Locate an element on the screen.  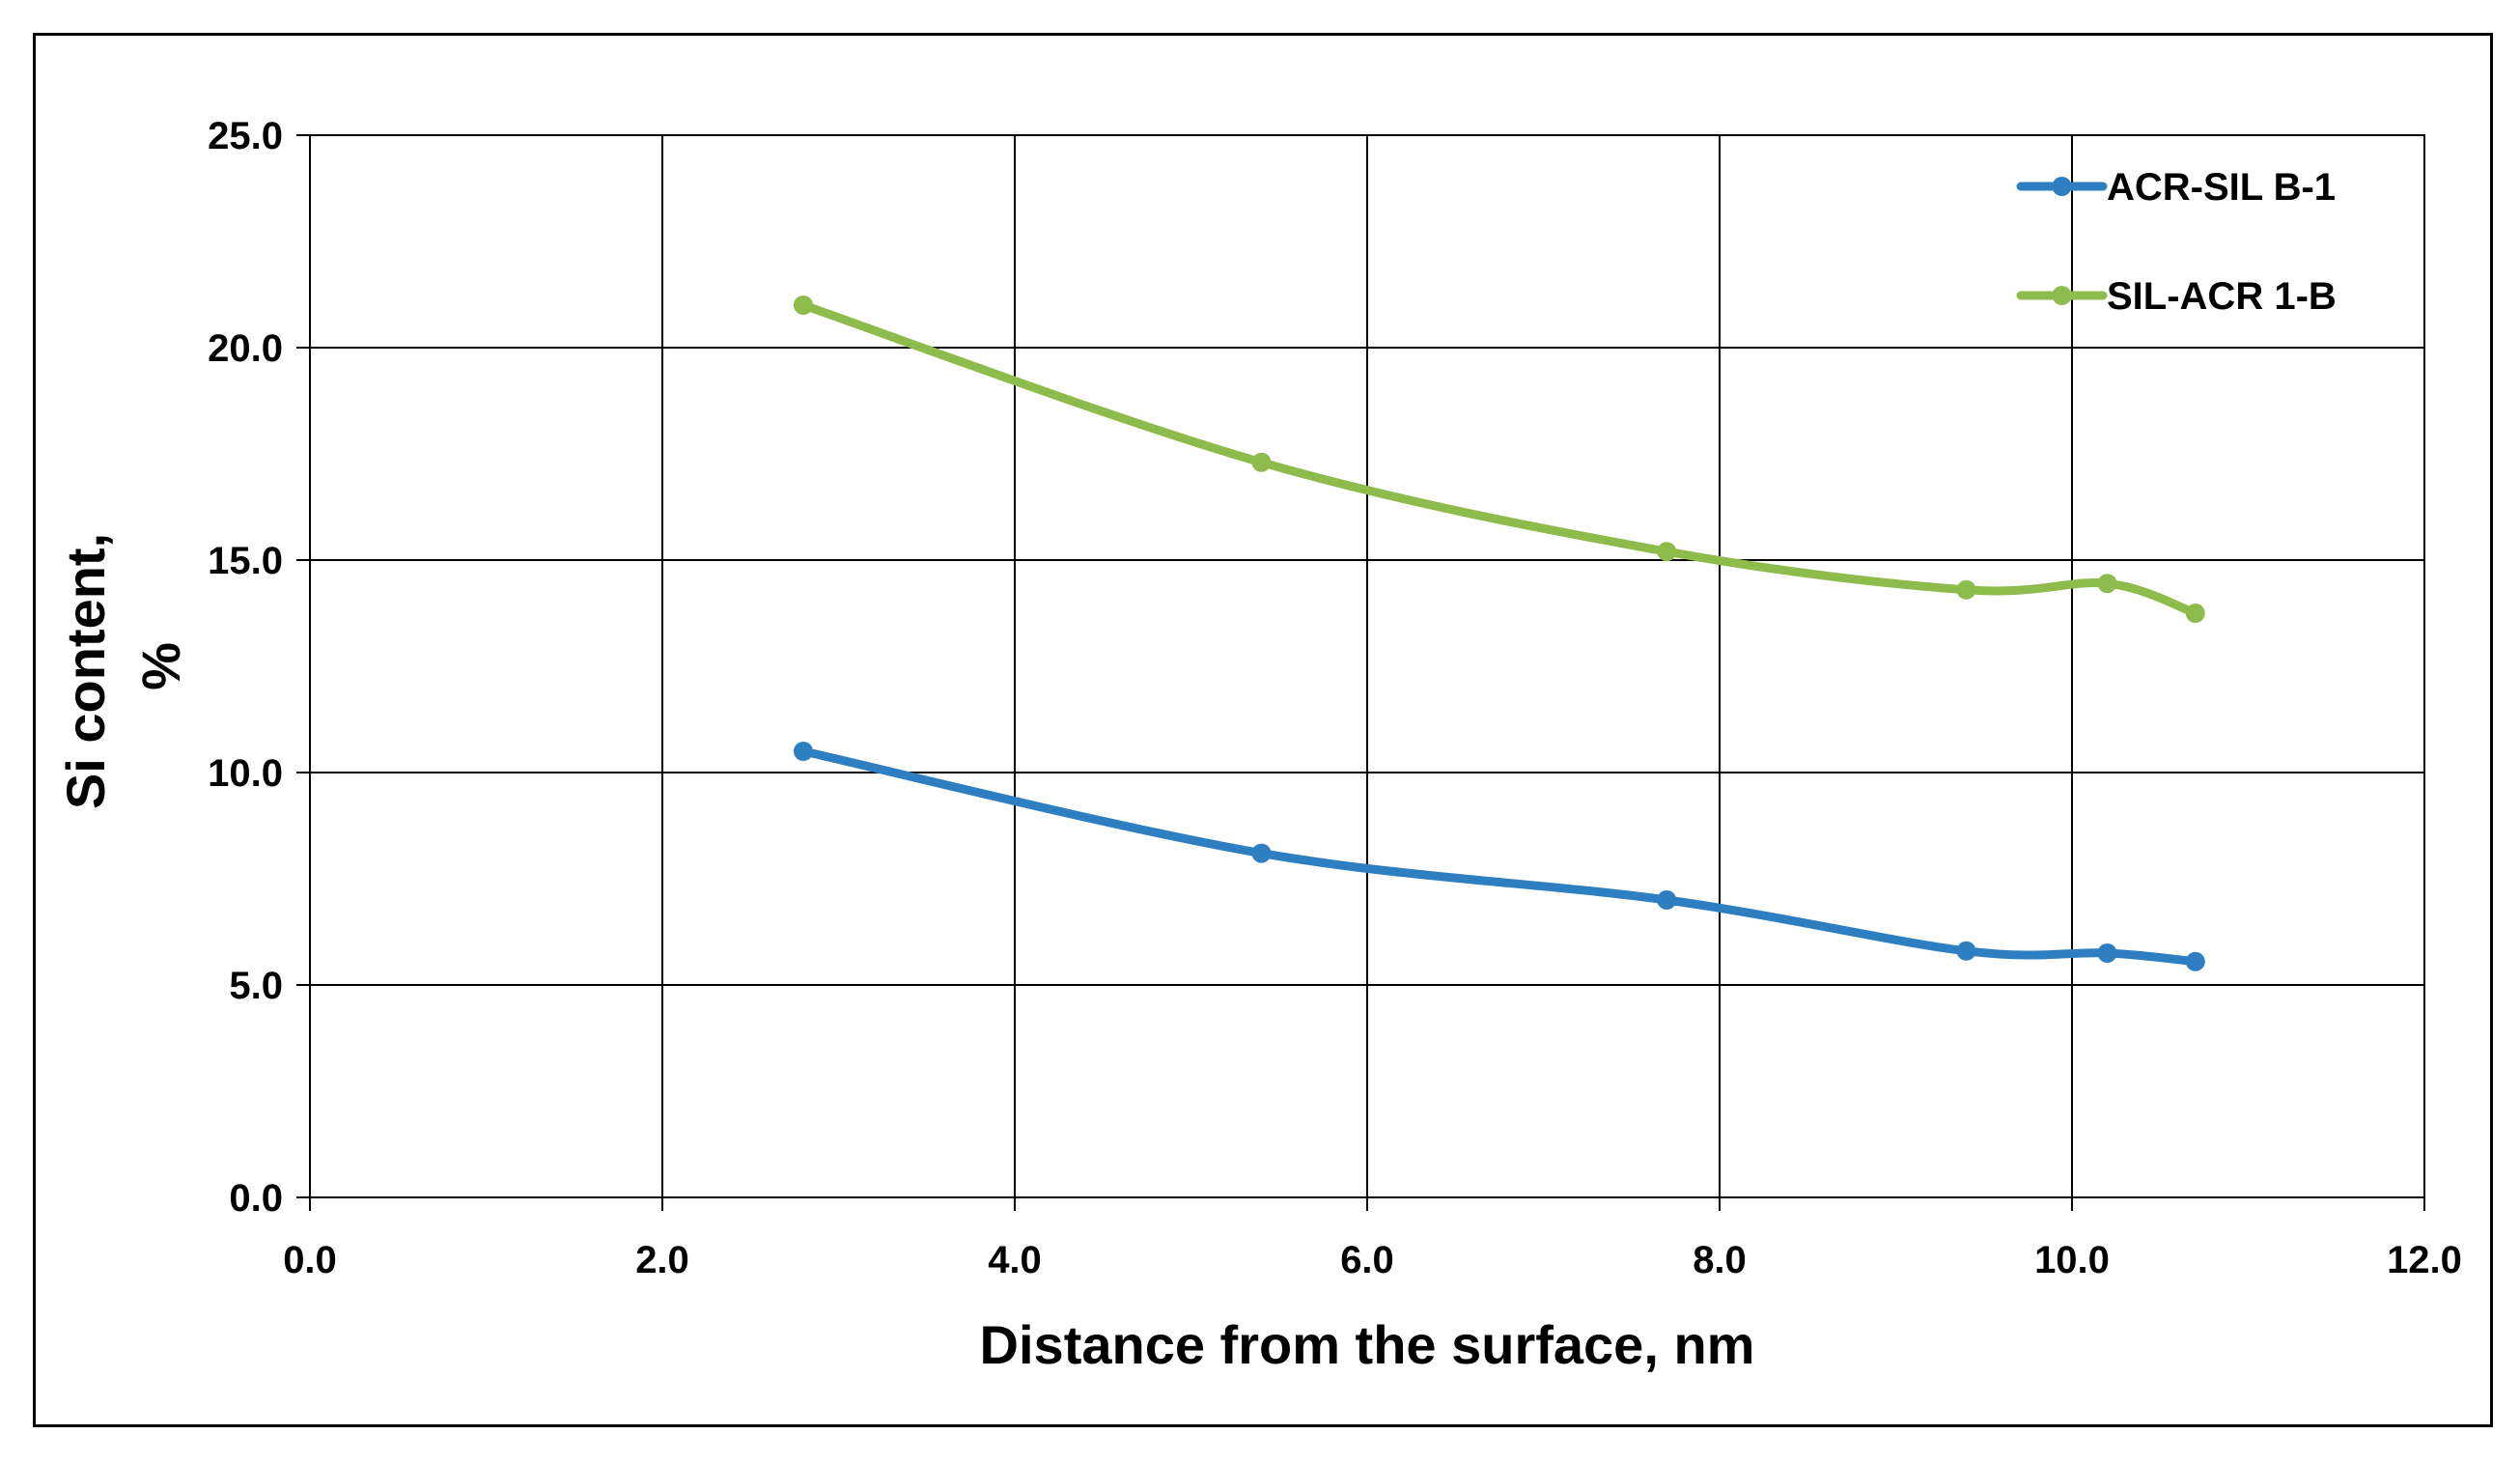
legend: ACR-SIL B-1 SIL-ACR 1-B is located at coordinates (2177, 242).